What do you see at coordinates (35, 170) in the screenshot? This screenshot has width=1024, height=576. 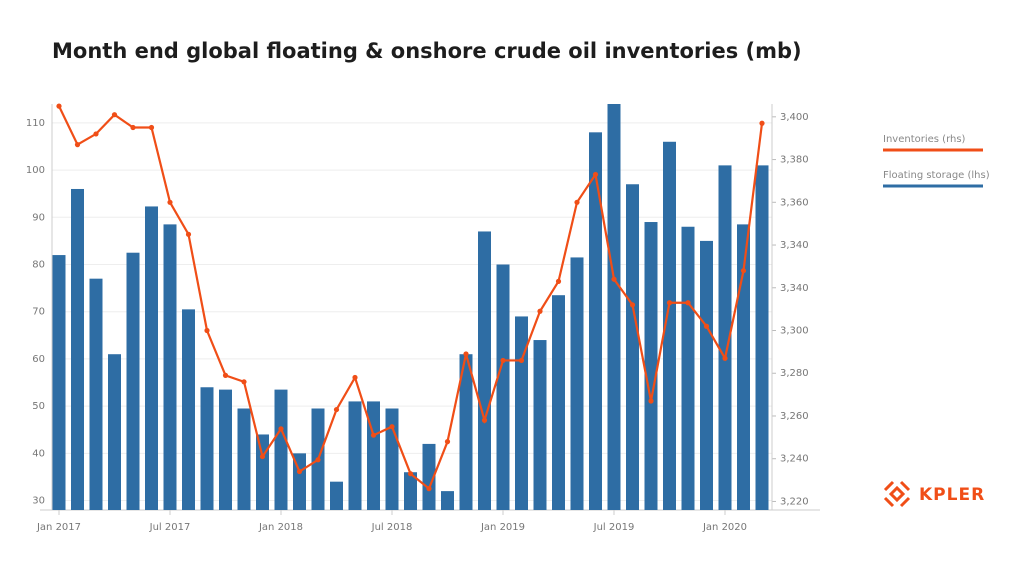 I see `y-tick-label: 100` at bounding box center [35, 170].